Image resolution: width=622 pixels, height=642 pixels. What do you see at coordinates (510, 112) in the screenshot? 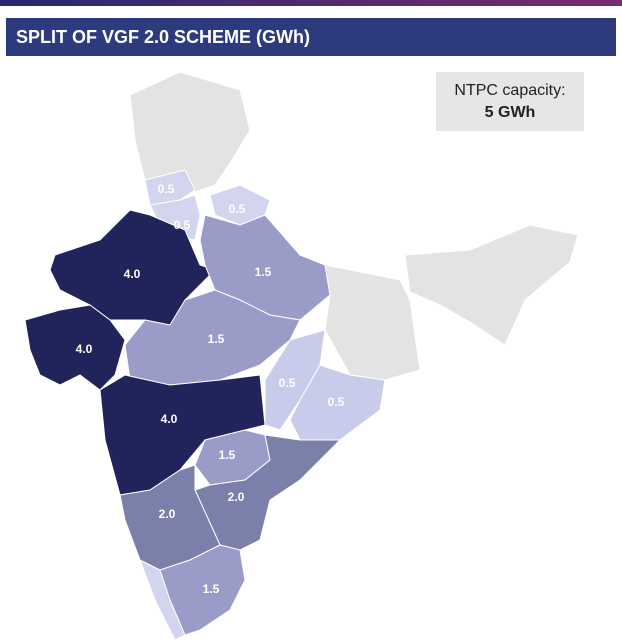
I see `note-value: 5 GWh` at bounding box center [510, 112].